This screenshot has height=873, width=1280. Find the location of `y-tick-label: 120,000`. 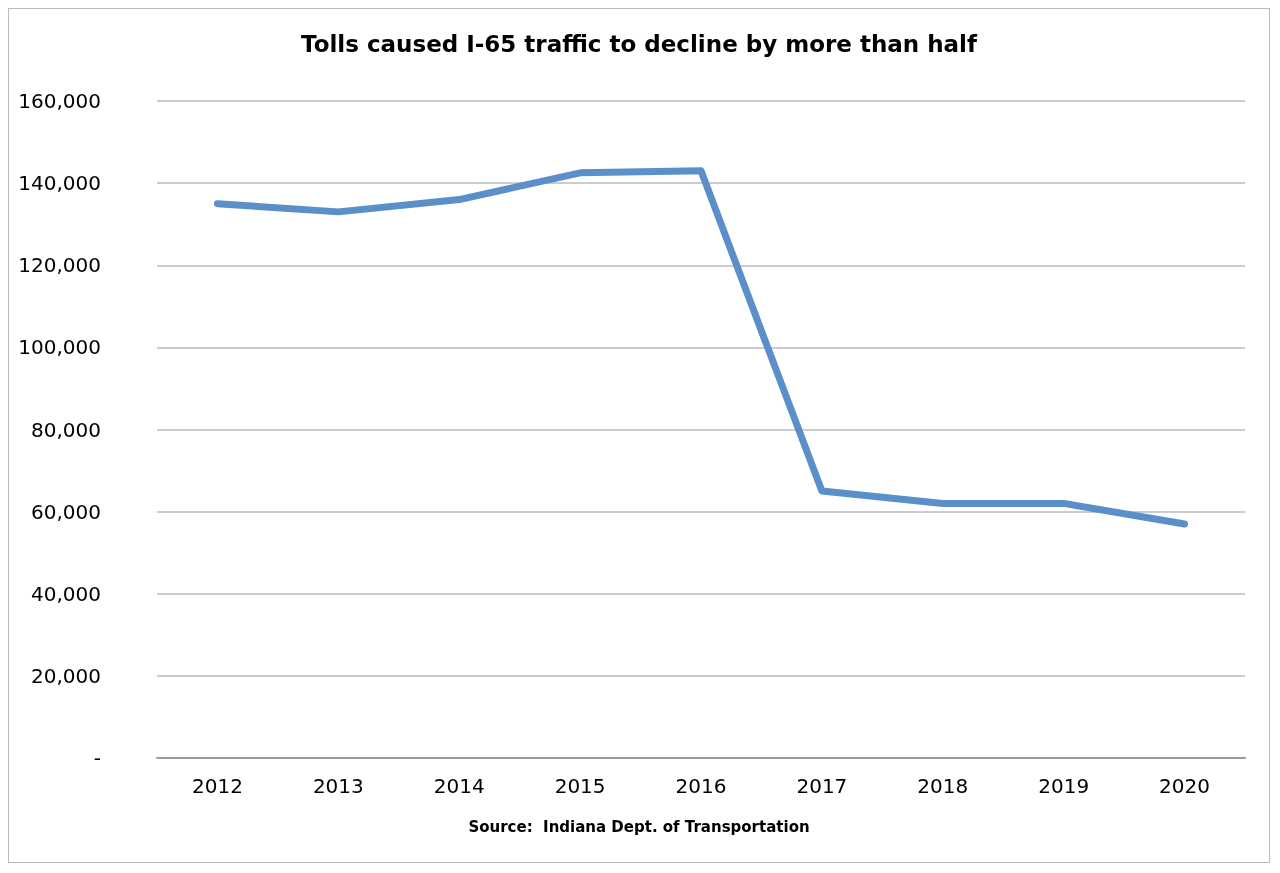

y-tick-label: 120,000 is located at coordinates (59, 265).